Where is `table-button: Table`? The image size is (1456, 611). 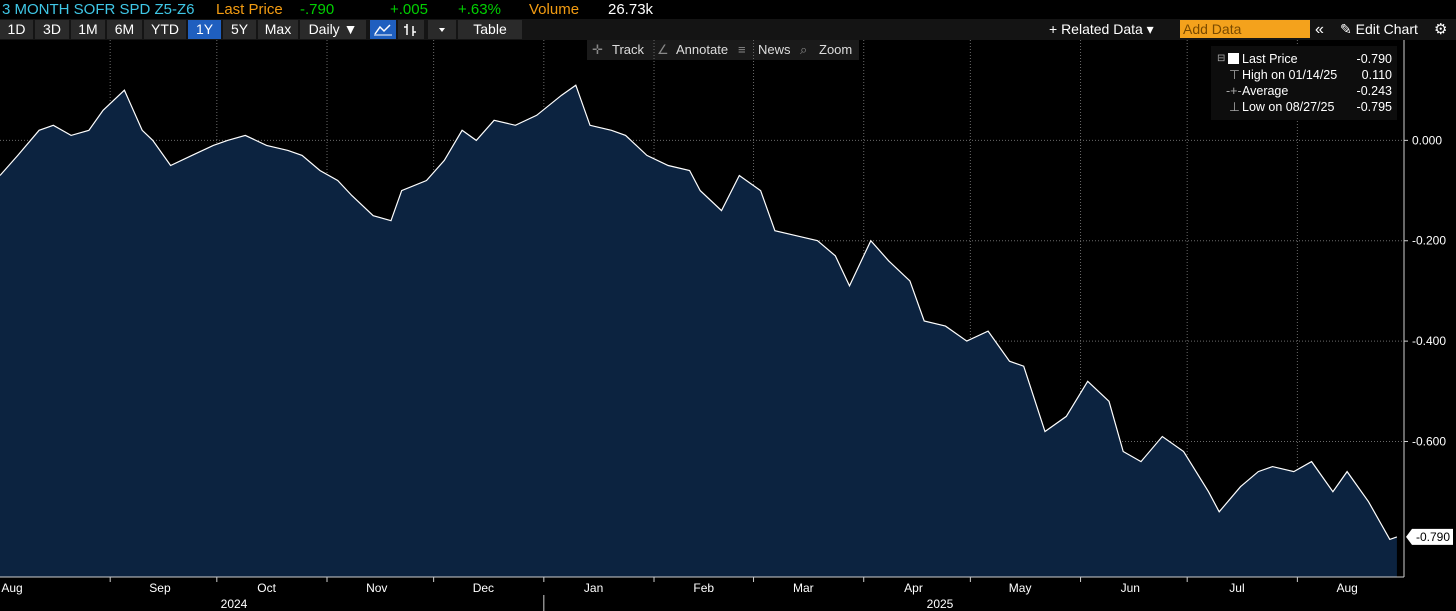
table-button: Table is located at coordinates (490, 29).